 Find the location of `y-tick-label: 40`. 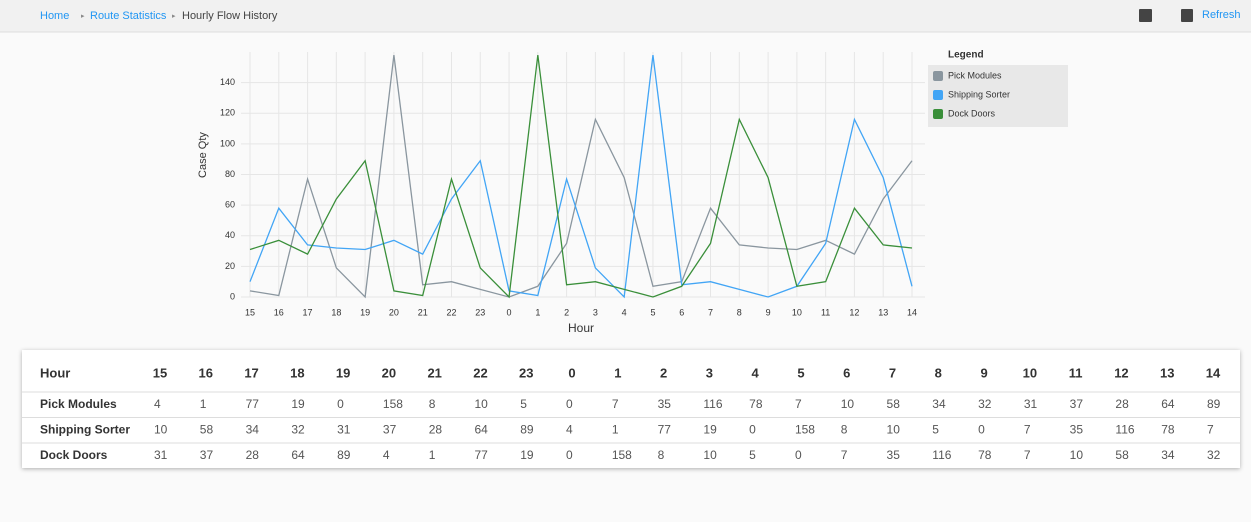

y-tick-label: 40 is located at coordinates (230, 235).